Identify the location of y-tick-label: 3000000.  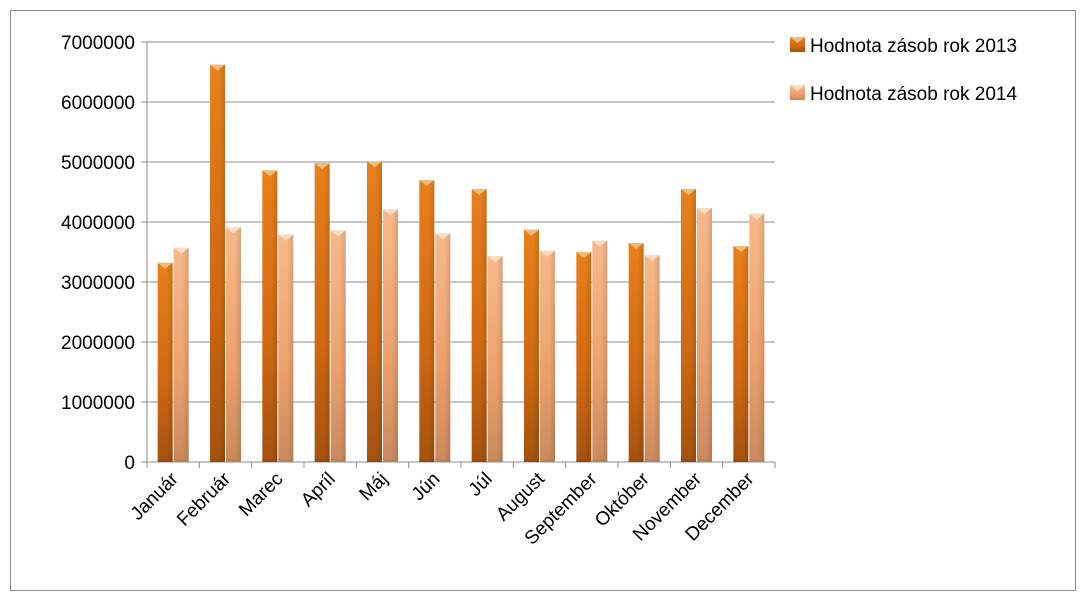
(98, 283).